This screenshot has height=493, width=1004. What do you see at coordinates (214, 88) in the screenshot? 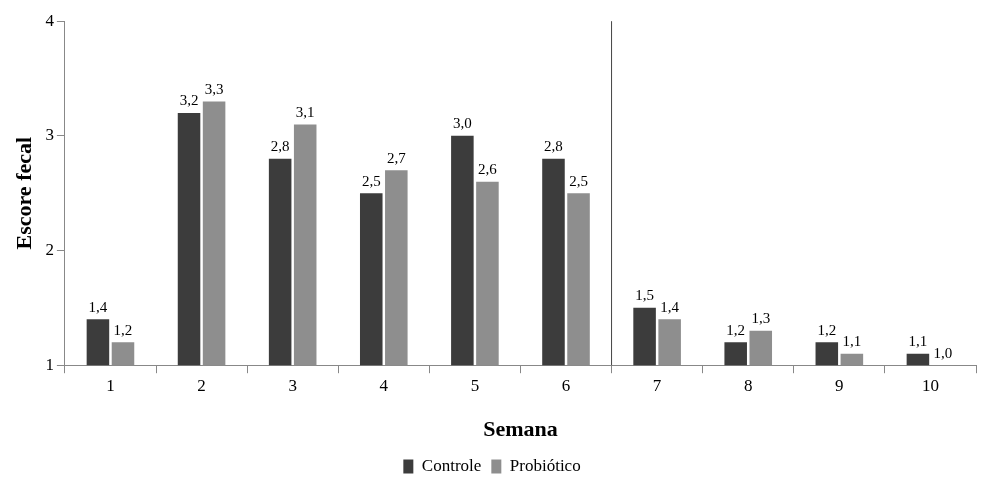
I see `data-label: 3,3` at bounding box center [214, 88].